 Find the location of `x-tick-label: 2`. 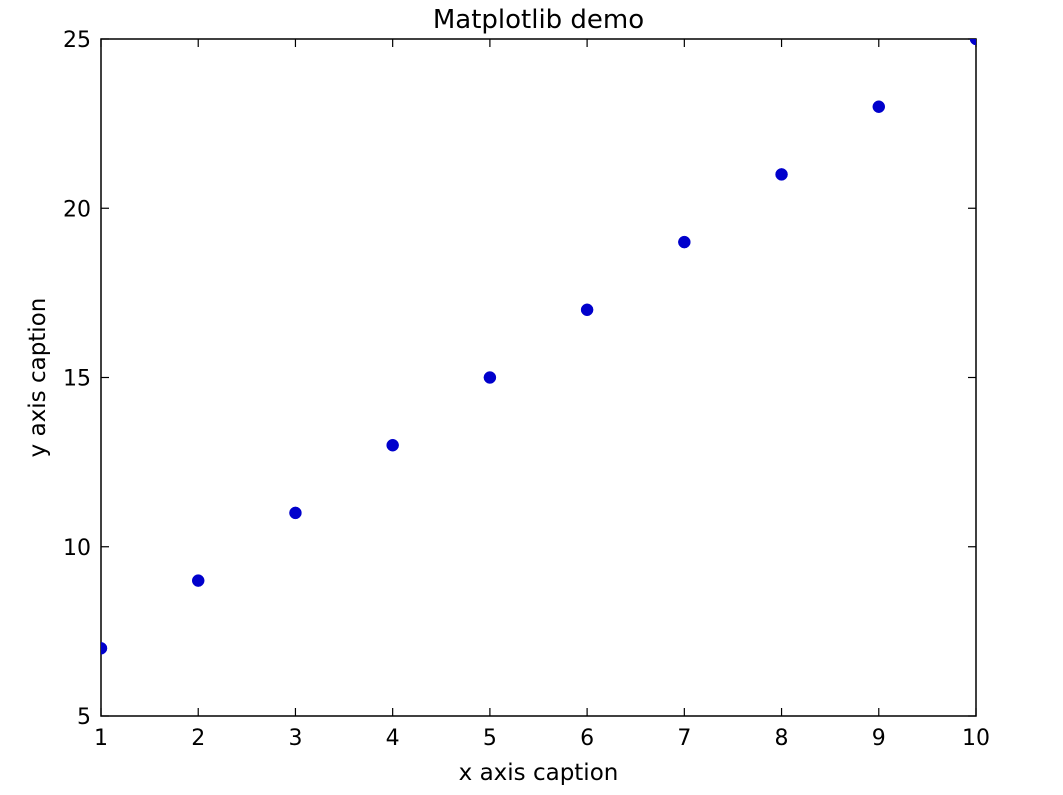

x-tick-label: 2 is located at coordinates (198, 738).